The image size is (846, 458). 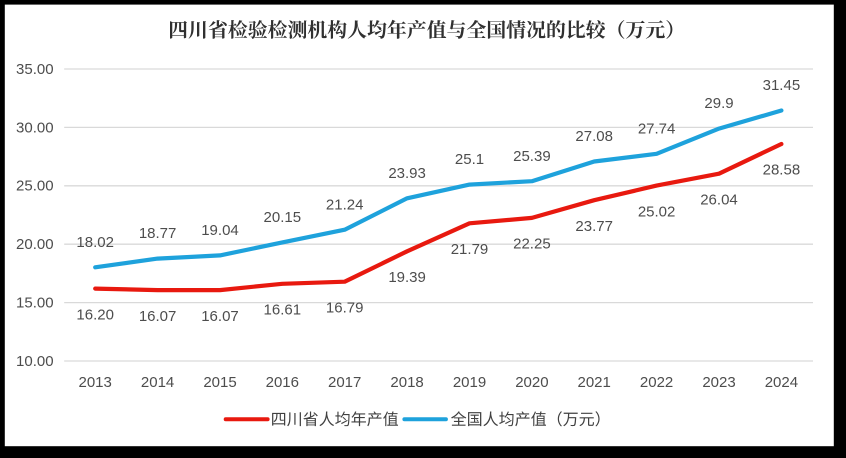 What do you see at coordinates (469, 159) in the screenshot?
I see `svg-text: 25.1` at bounding box center [469, 159].